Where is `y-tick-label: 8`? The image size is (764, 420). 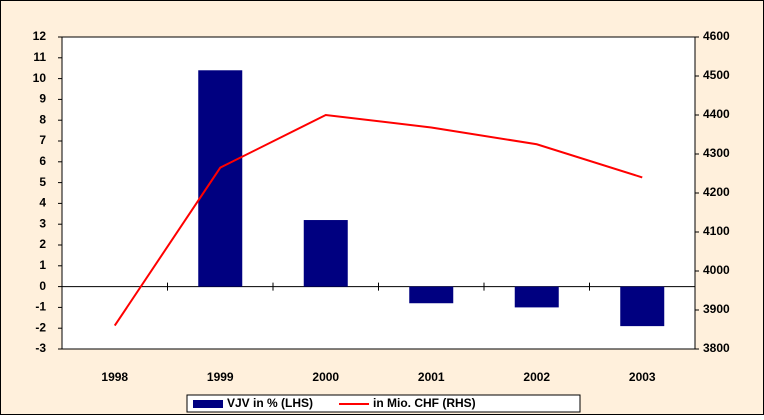
y-tick-label: 8 is located at coordinates (42, 119).